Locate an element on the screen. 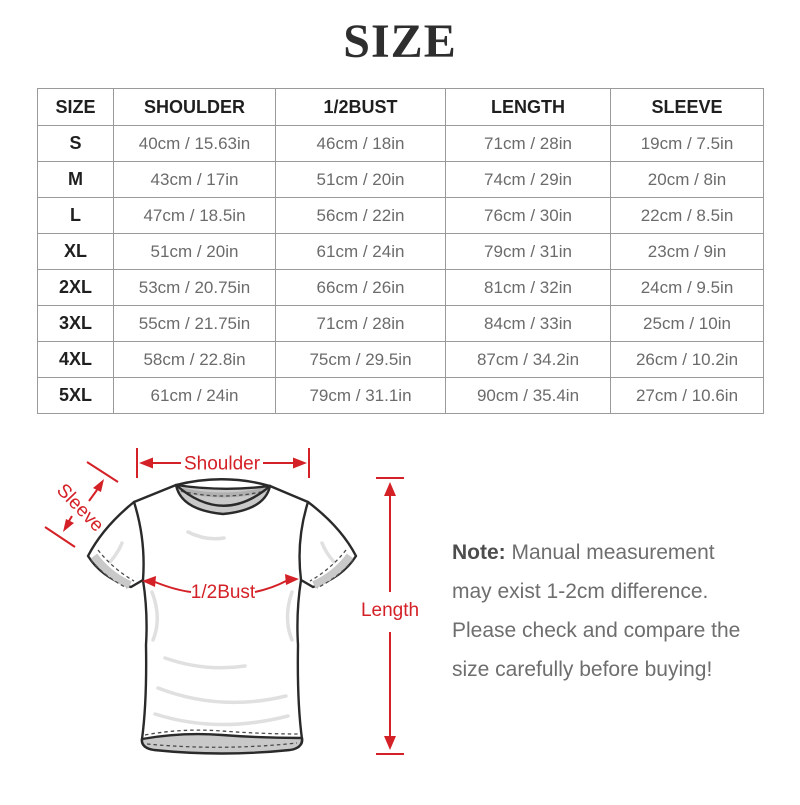 The image size is (800, 805). cell-length: 87cm / 34.2in is located at coordinates (528, 359).